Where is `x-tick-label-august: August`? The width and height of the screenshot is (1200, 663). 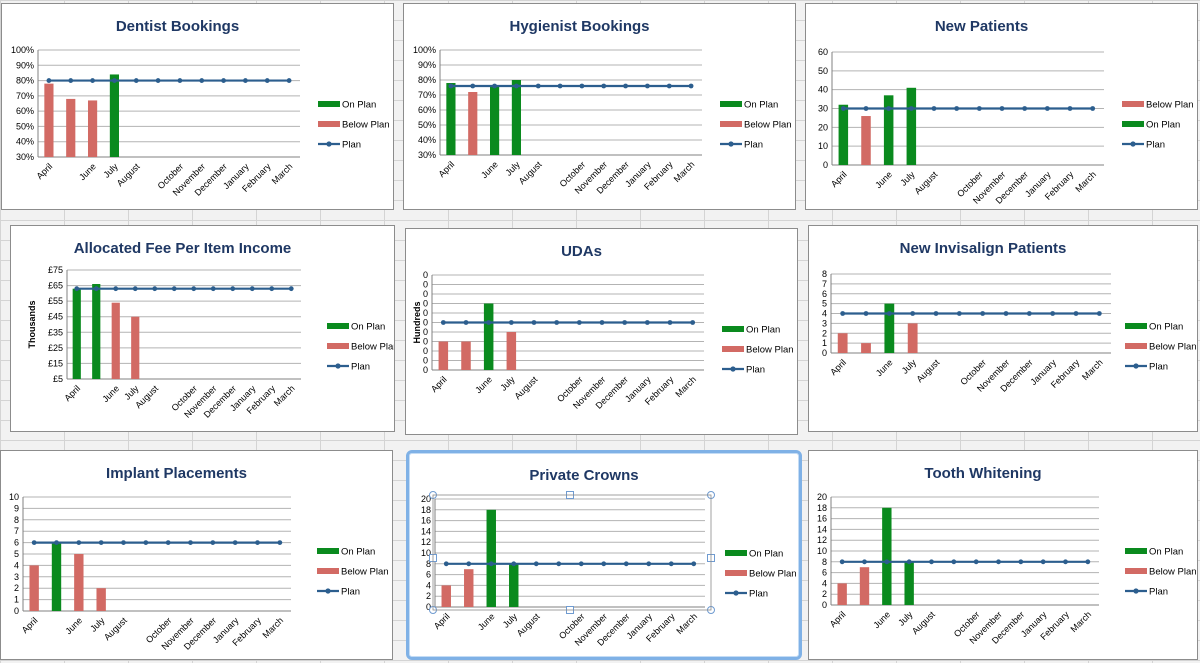 x-tick-label-august: August is located at coordinates (928, 370).